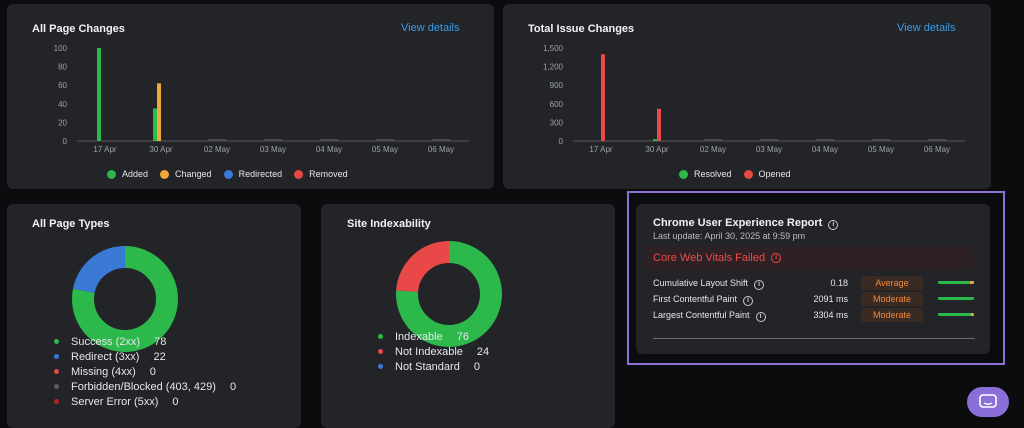  What do you see at coordinates (814, 338) in the screenshot?
I see `crux-divider` at bounding box center [814, 338].